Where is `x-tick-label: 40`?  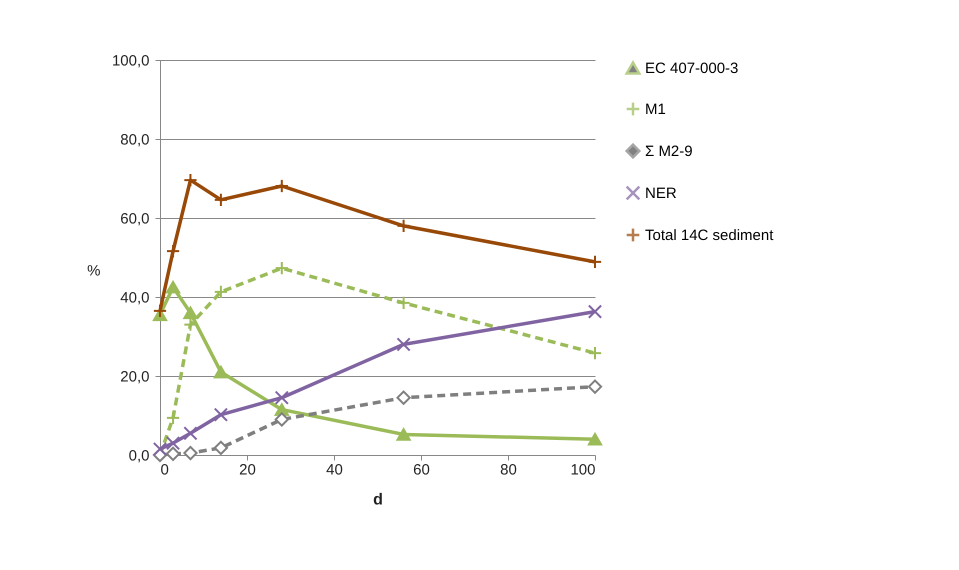 x-tick-label: 40 is located at coordinates (334, 470).